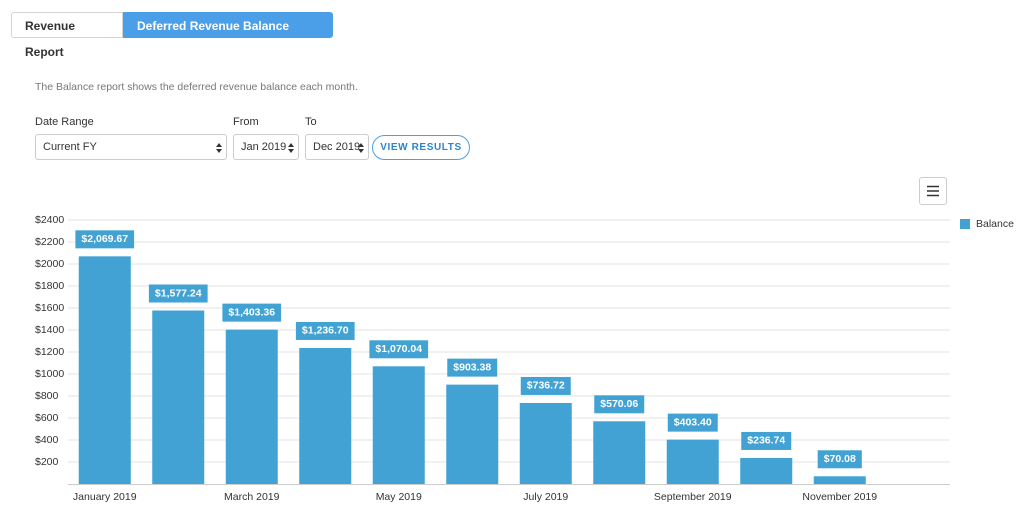 This screenshot has width=1024, height=514. What do you see at coordinates (49, 242) in the screenshot?
I see `y-tick-label: $2200` at bounding box center [49, 242].